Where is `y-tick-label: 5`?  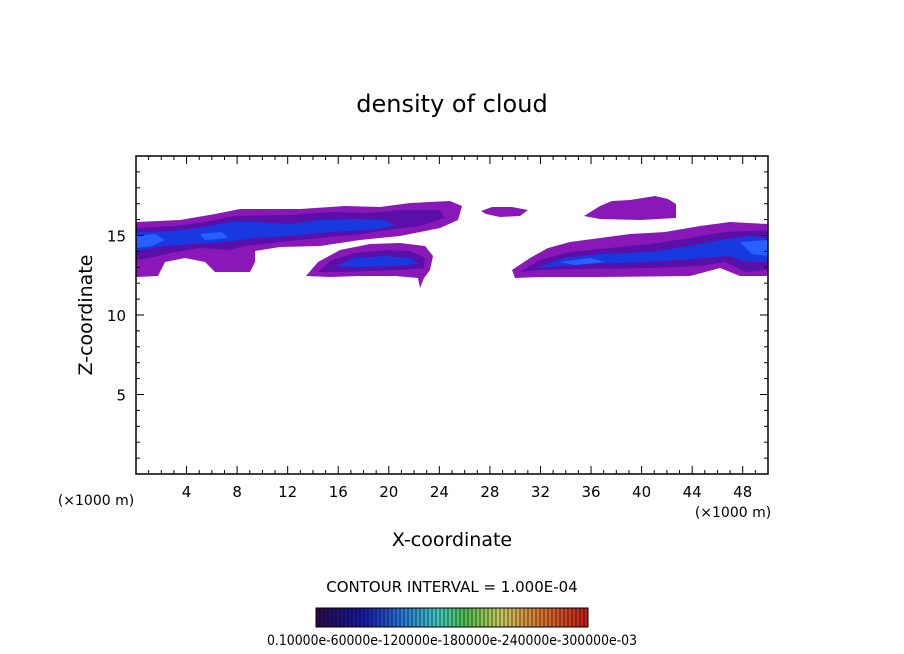
y-tick-label: 5 is located at coordinates (121, 396).